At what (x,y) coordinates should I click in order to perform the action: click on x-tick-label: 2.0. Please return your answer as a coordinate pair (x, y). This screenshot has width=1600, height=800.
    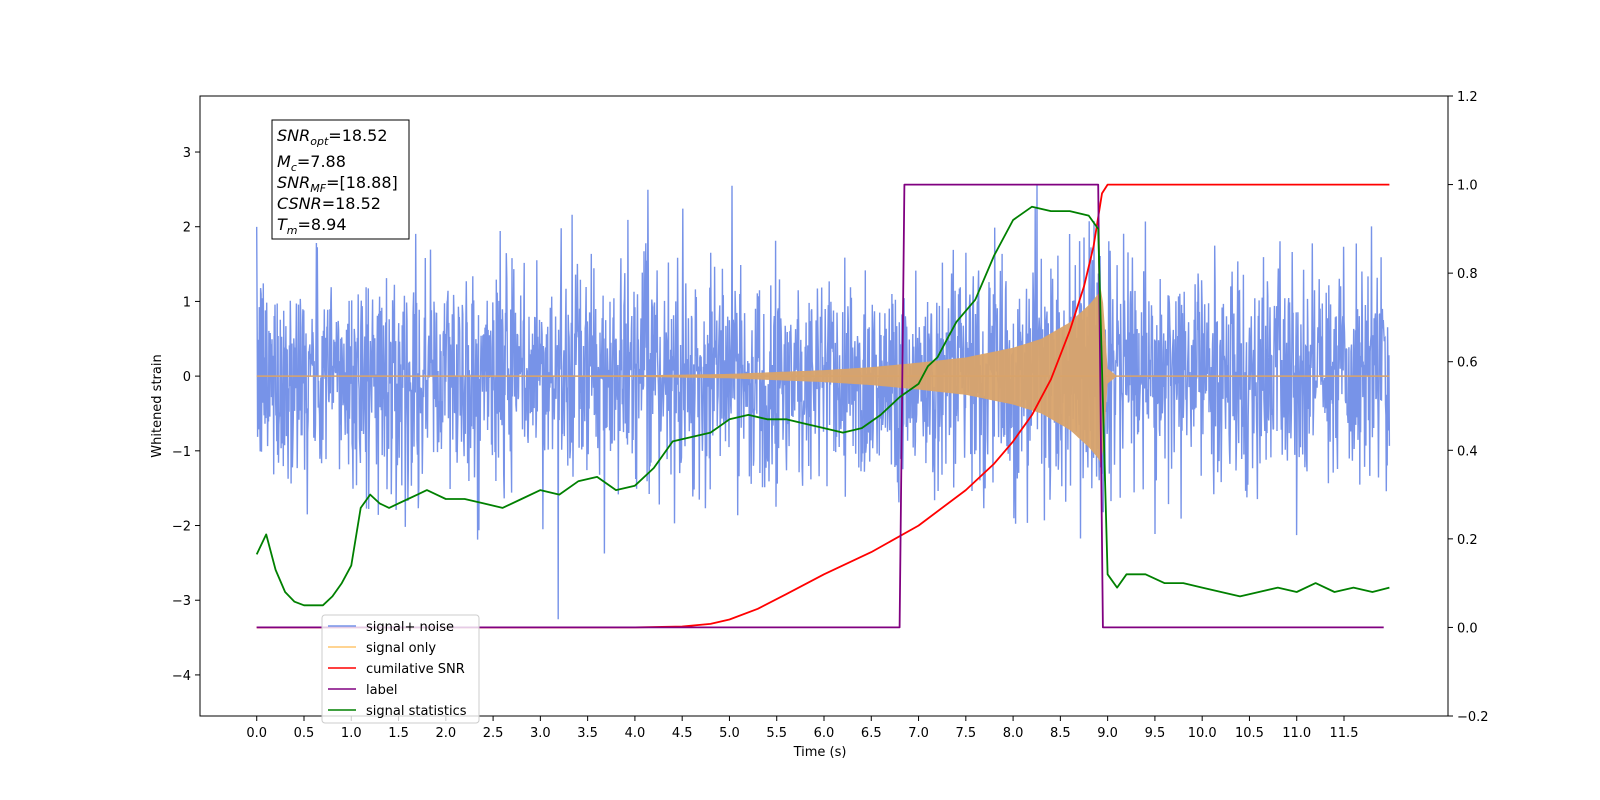
    Looking at the image, I should click on (445, 733).